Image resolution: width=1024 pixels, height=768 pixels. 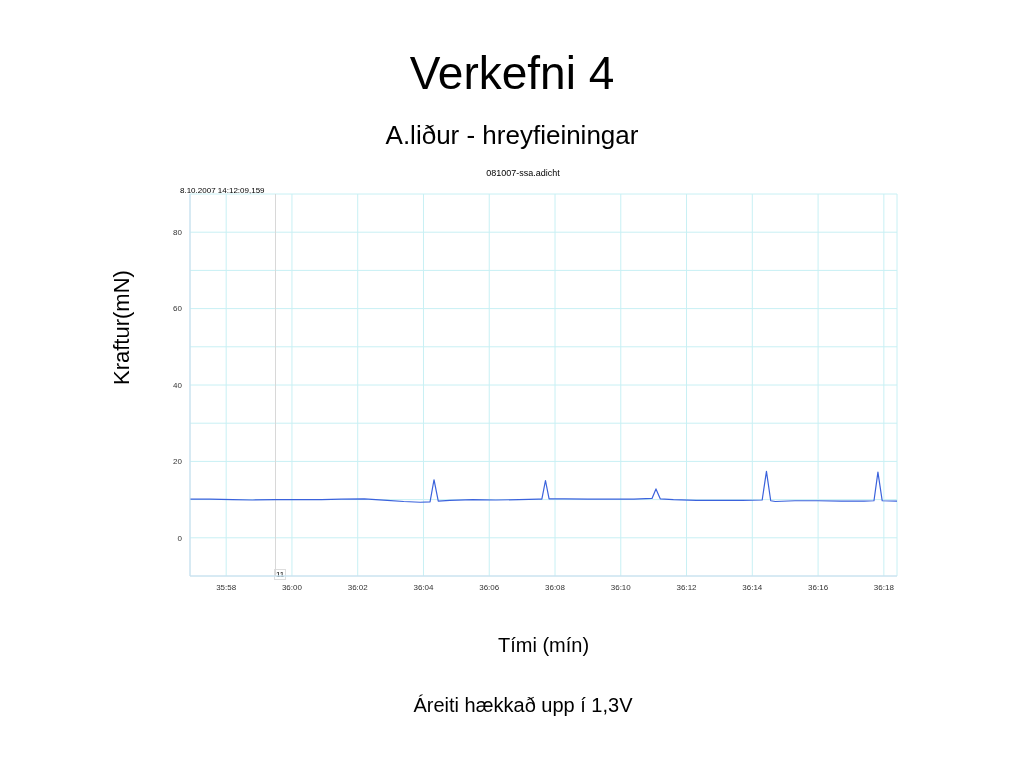 What do you see at coordinates (543, 645) in the screenshot?
I see `x-axis-title: Tími (mín)` at bounding box center [543, 645].